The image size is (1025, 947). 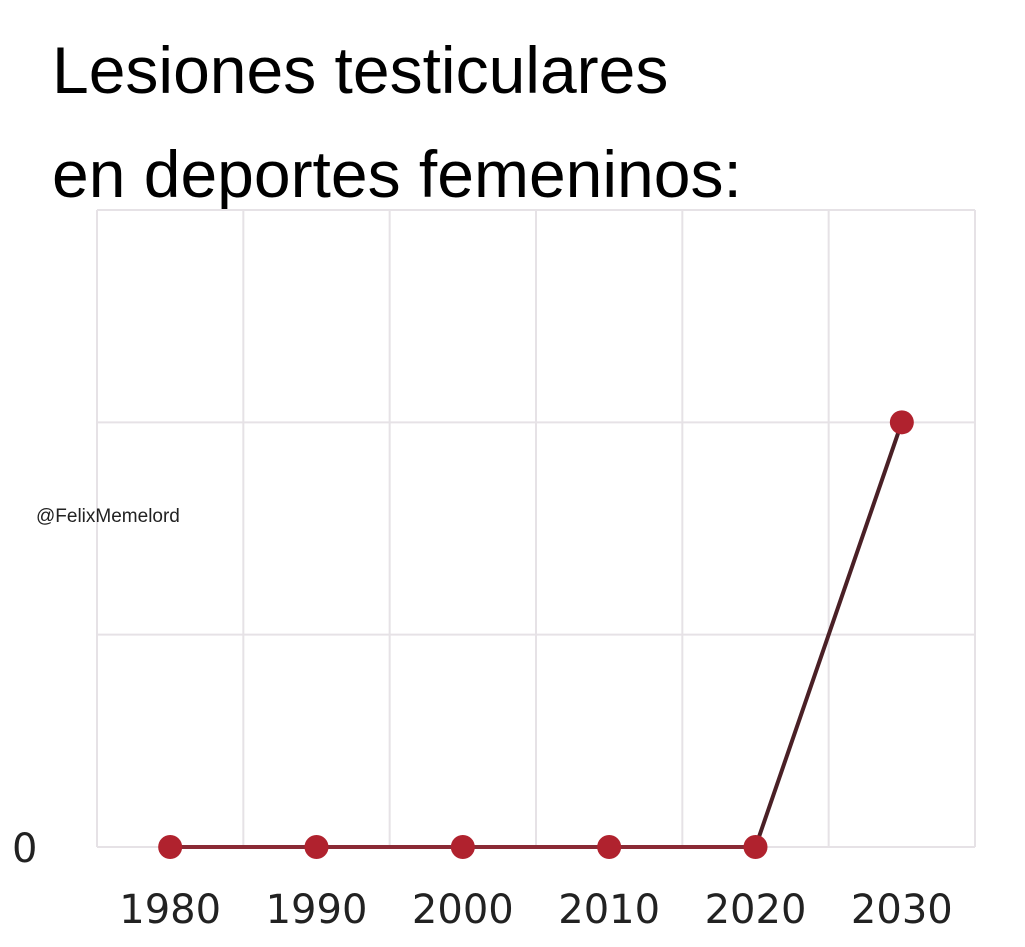 What do you see at coordinates (902, 910) in the screenshot?
I see `x-tick-label-2030: 2030` at bounding box center [902, 910].